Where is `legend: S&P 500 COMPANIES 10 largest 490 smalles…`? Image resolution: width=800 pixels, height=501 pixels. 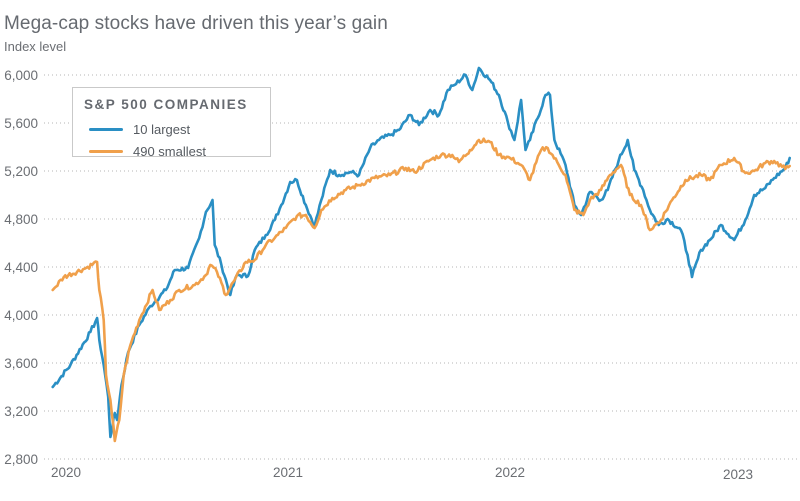 legend: S&P 500 COMPANIES 10 largest 490 smalles… is located at coordinates (171, 123).